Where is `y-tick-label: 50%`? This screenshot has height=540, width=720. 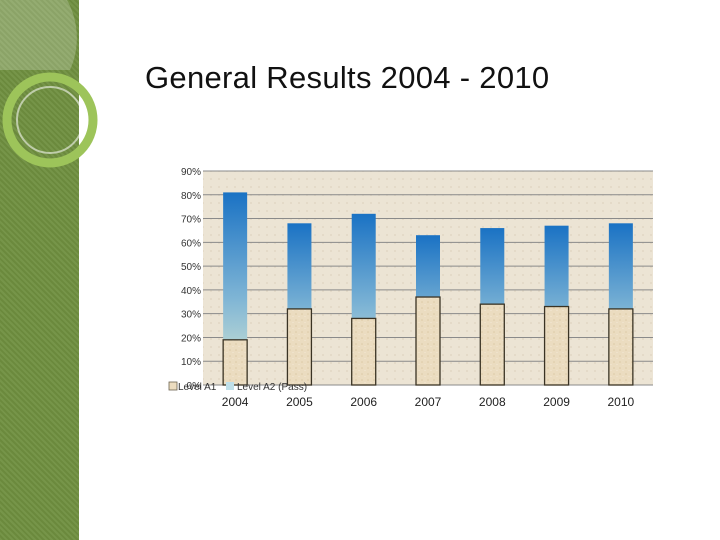
y-tick-label: 50% is located at coordinates (191, 267).